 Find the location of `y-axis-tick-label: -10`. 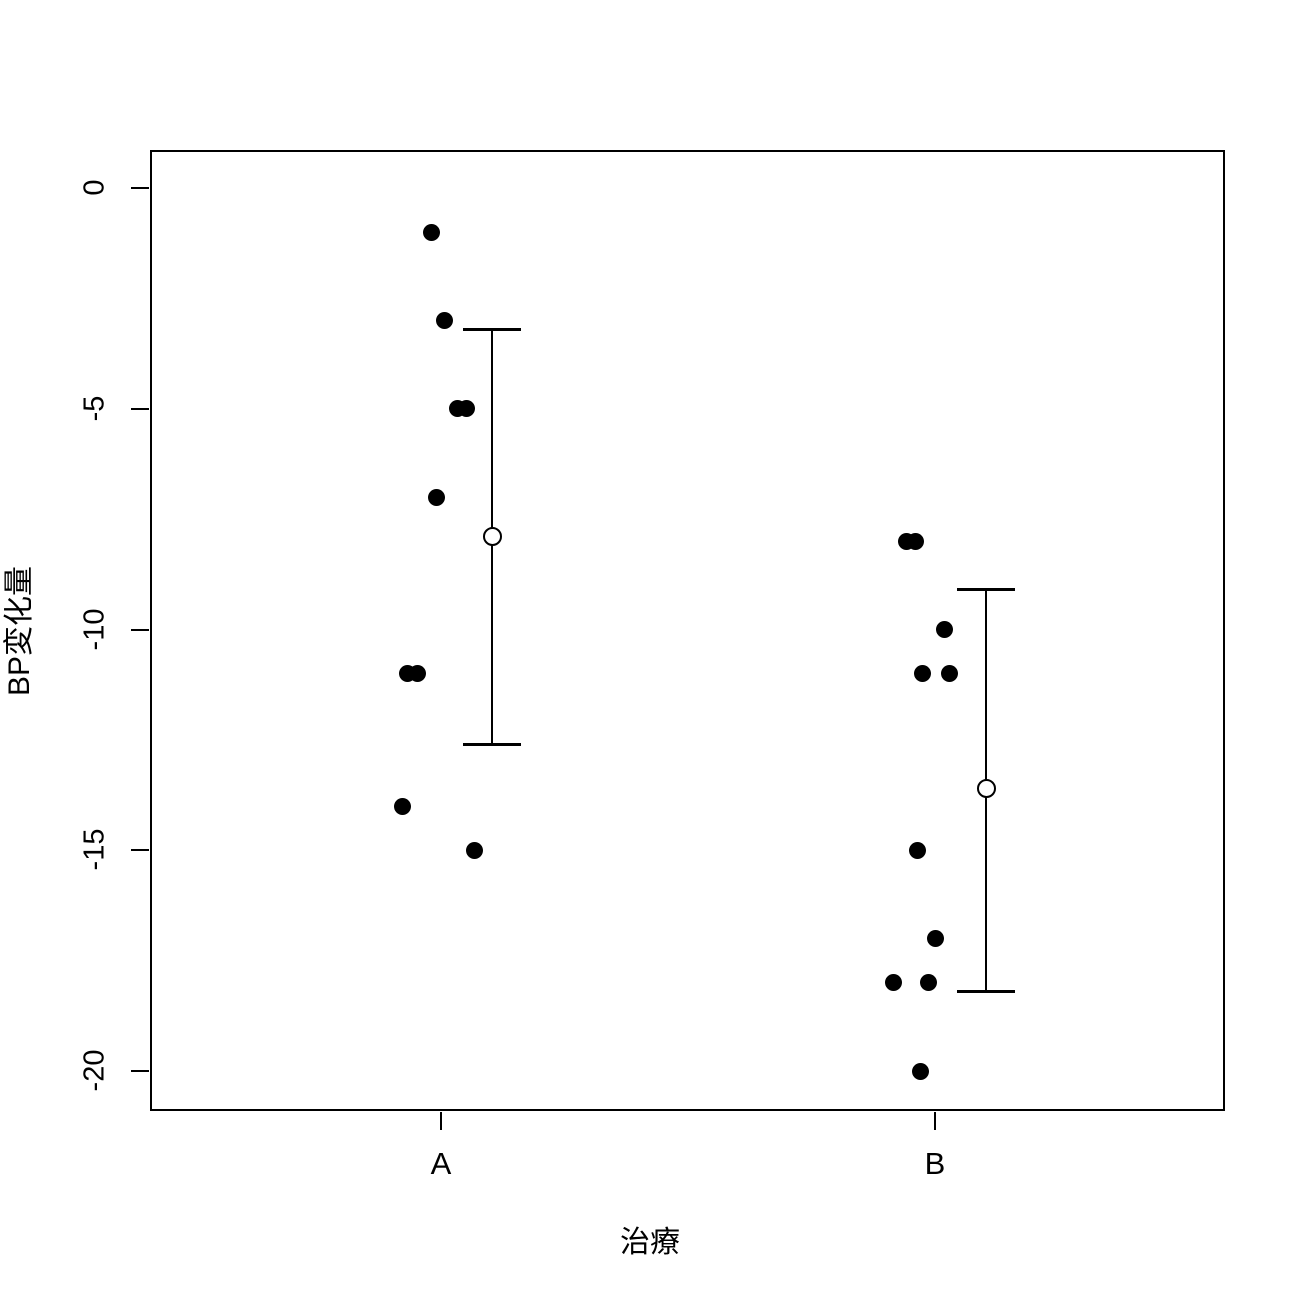

y-axis-tick-label: -10 is located at coordinates (94, 629).